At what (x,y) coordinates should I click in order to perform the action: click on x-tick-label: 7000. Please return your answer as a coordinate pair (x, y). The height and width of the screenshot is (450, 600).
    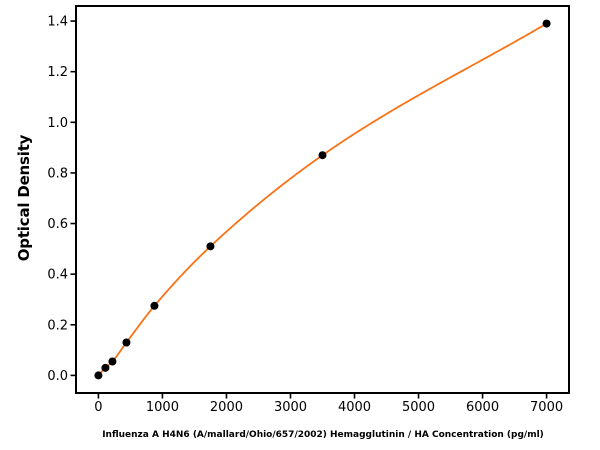
    Looking at the image, I should click on (546, 407).